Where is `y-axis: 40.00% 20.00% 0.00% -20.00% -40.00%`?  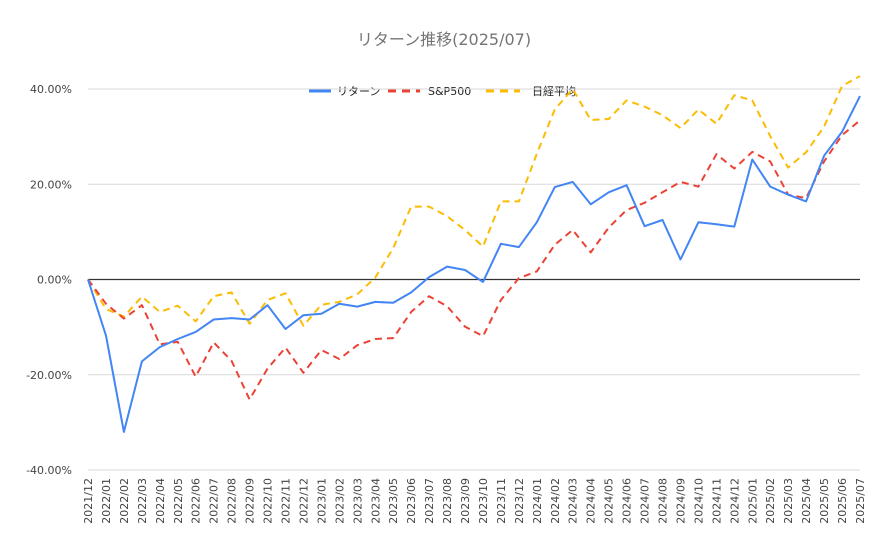 y-axis: 40.00% 20.00% 0.00% -20.00% -40.00% is located at coordinates (49, 280).